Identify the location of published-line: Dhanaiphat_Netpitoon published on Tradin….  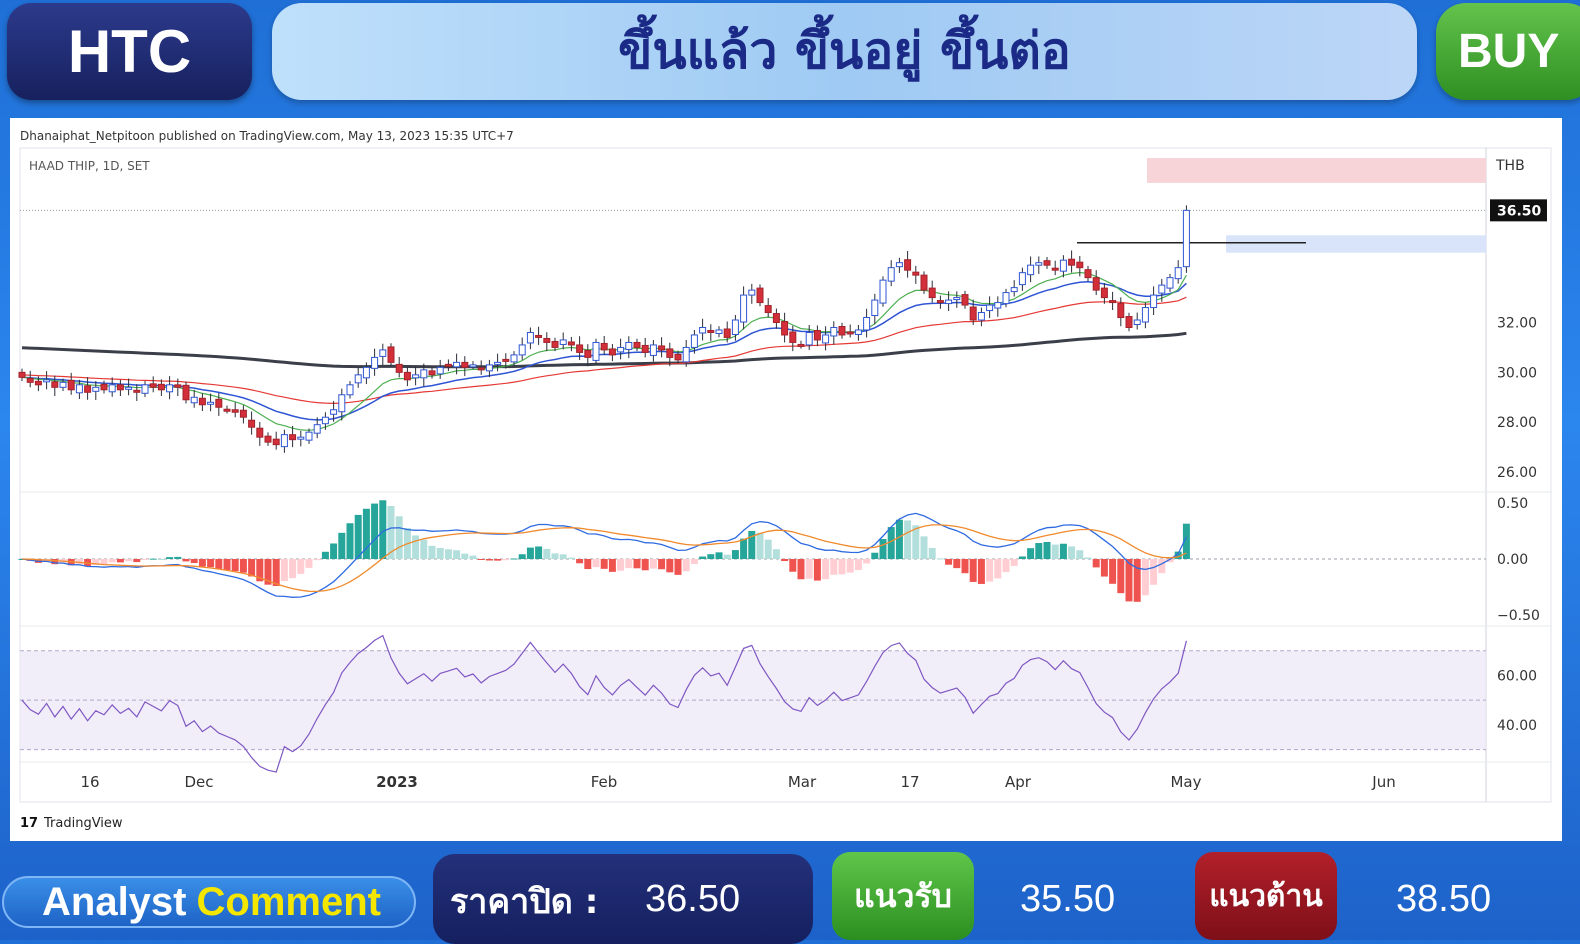
(267, 136).